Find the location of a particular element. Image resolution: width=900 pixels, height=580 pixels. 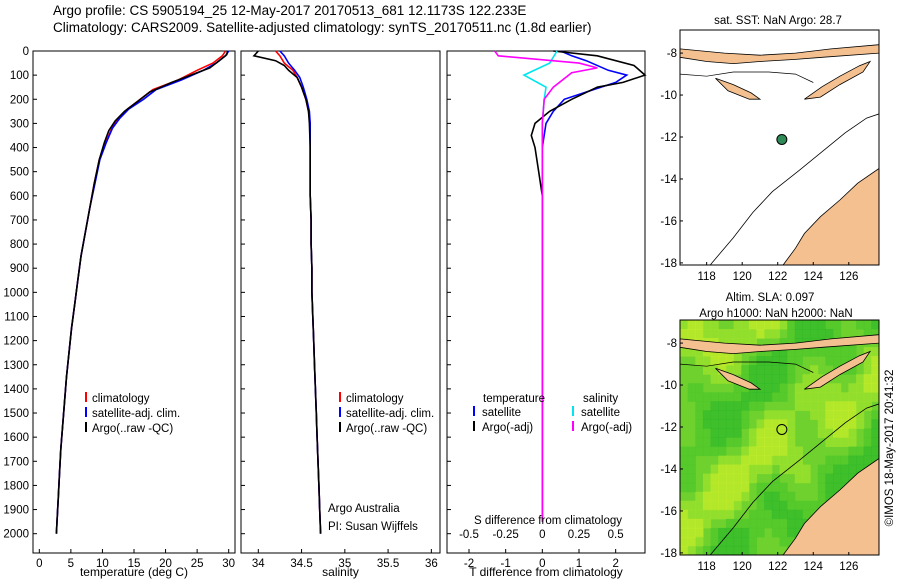

map-y-tick-label: -18 is located at coordinates (668, 264).